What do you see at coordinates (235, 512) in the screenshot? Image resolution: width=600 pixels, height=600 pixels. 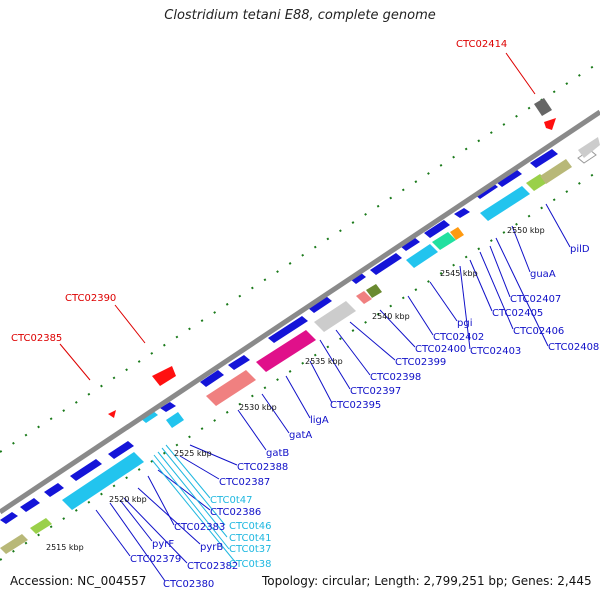 I see `gene-label: CTC02386` at bounding box center [235, 512].